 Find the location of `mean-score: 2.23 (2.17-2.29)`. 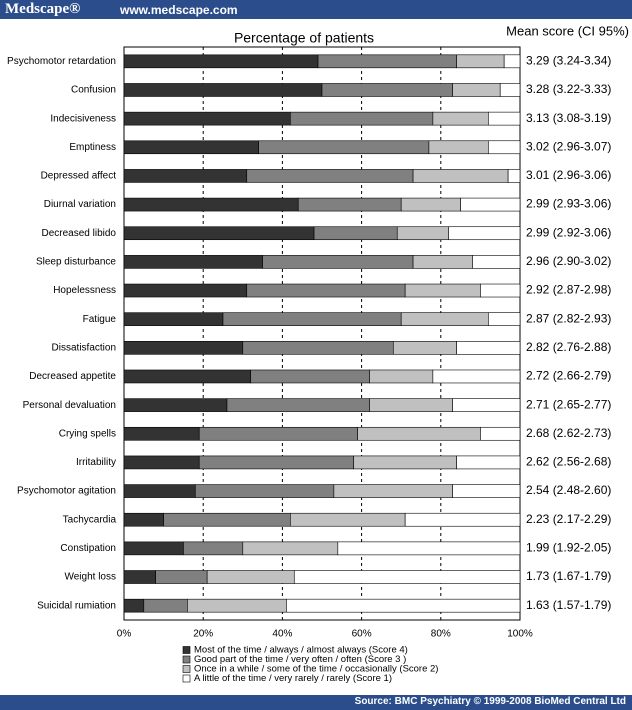

mean-score: 2.23 (2.17-2.29) is located at coordinates (568, 519).